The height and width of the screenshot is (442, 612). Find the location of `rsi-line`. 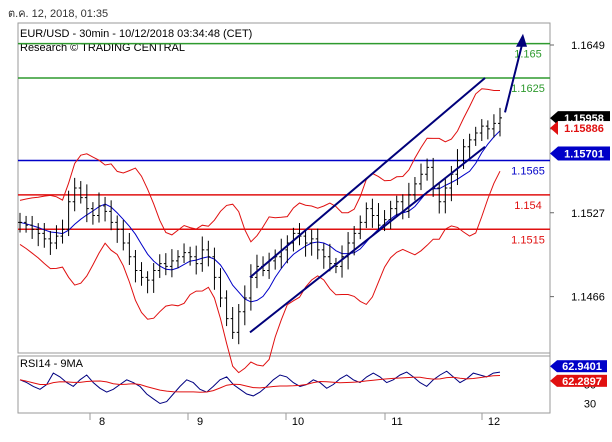

rsi-line is located at coordinates (260, 387).